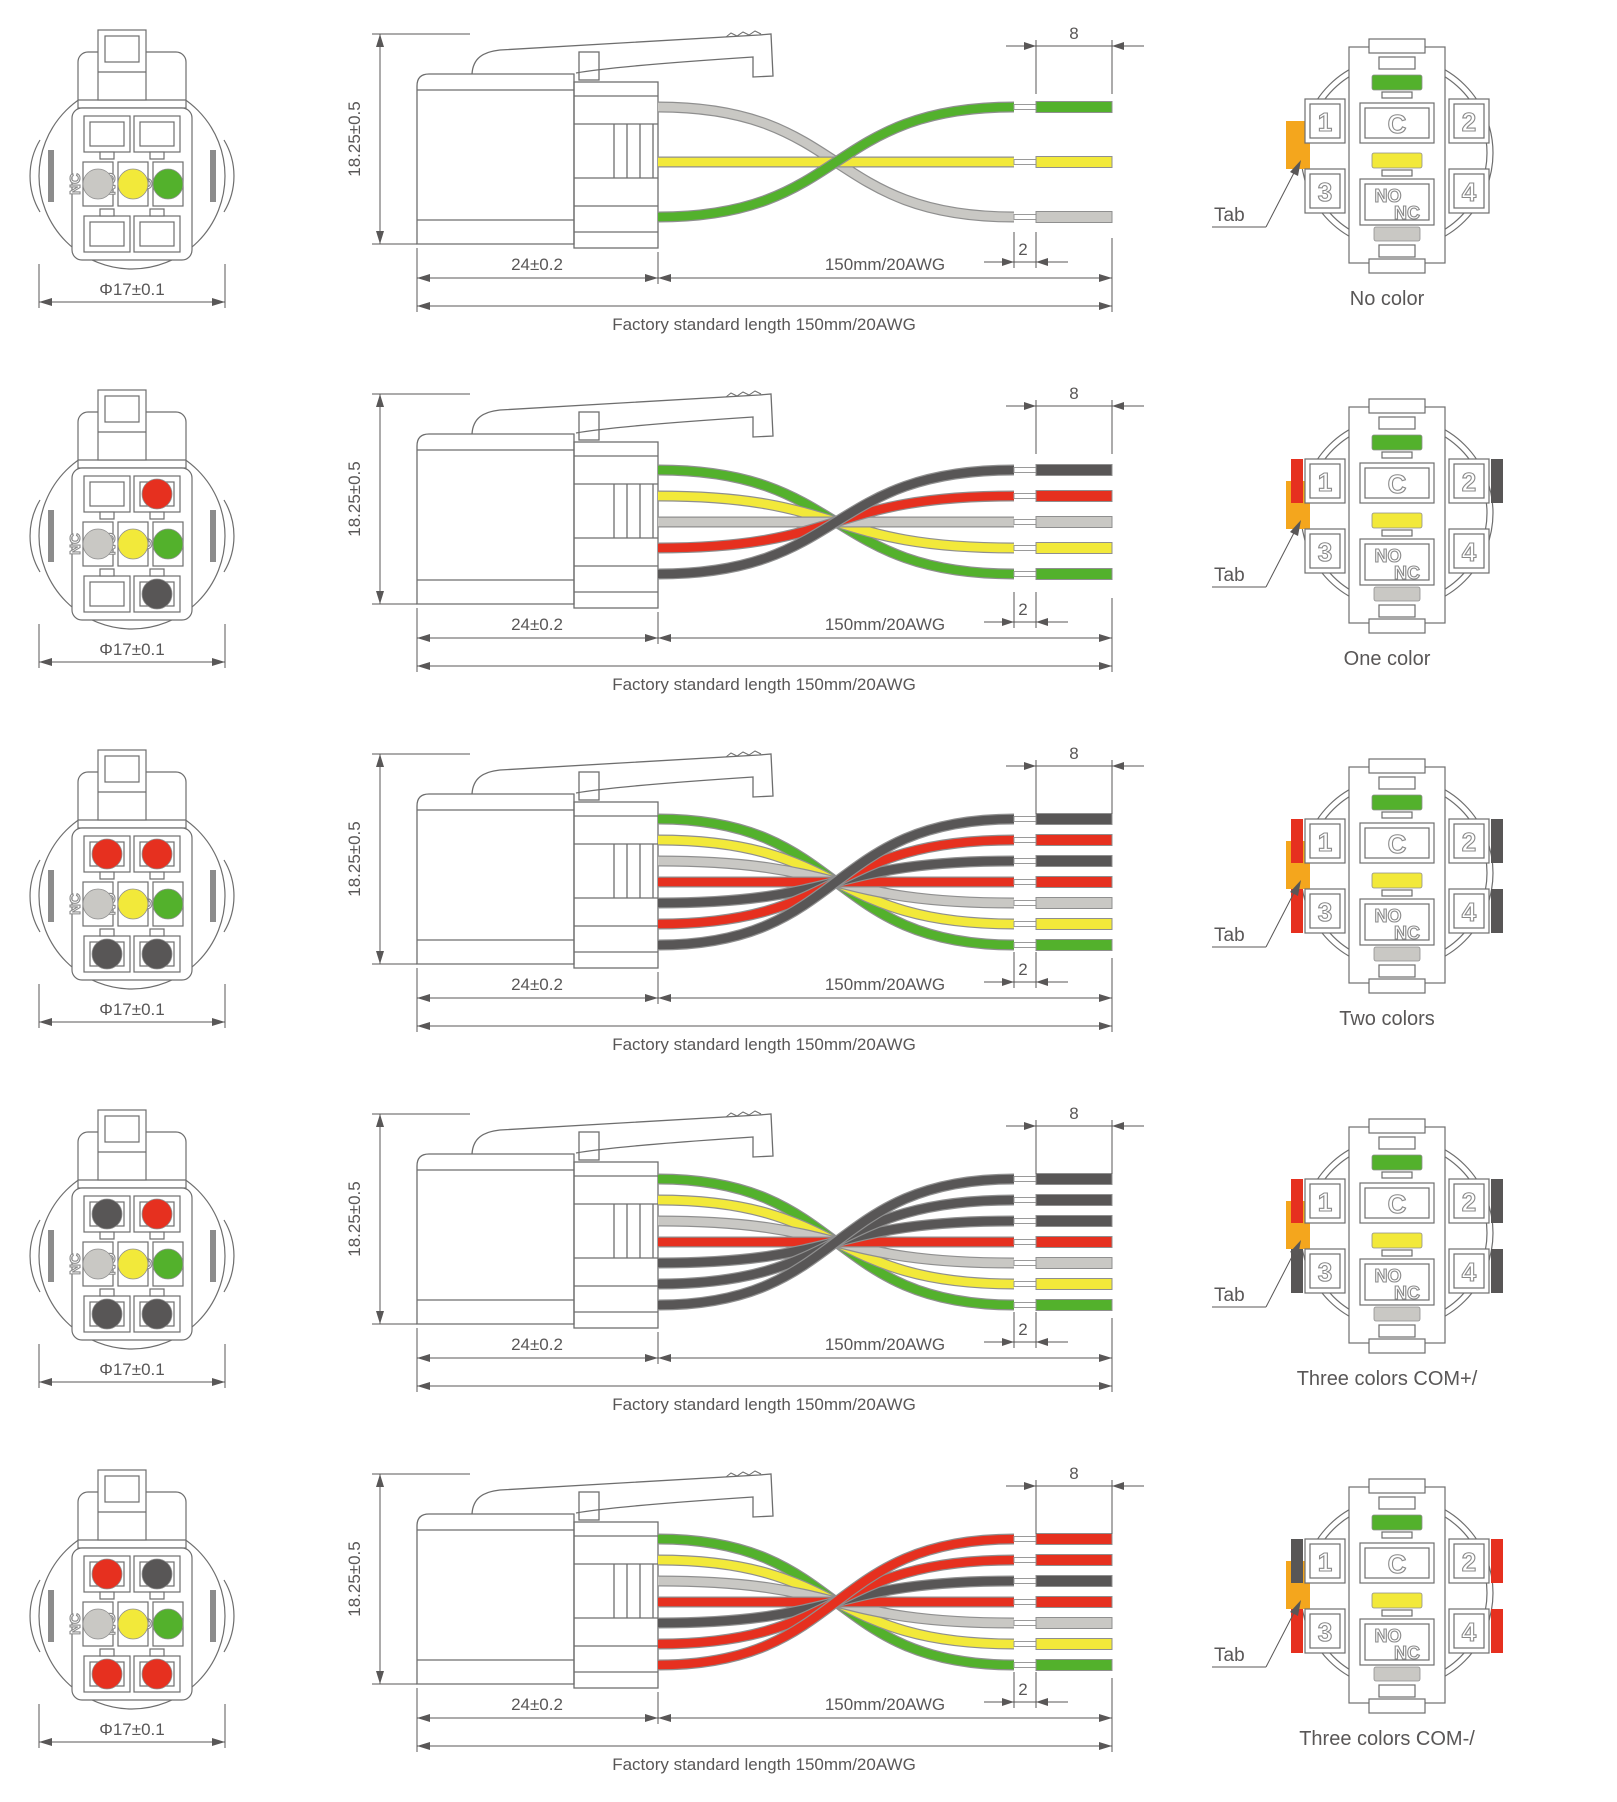 This screenshot has height=1802, width=1617. What do you see at coordinates (1407, 573) in the screenshot?
I see `back-label-nc: NC` at bounding box center [1407, 573].